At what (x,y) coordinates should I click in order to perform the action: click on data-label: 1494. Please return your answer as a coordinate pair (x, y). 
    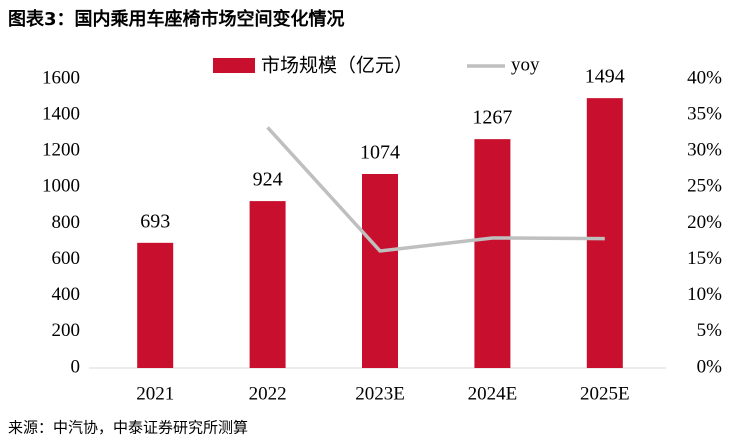
    Looking at the image, I should click on (605, 77).